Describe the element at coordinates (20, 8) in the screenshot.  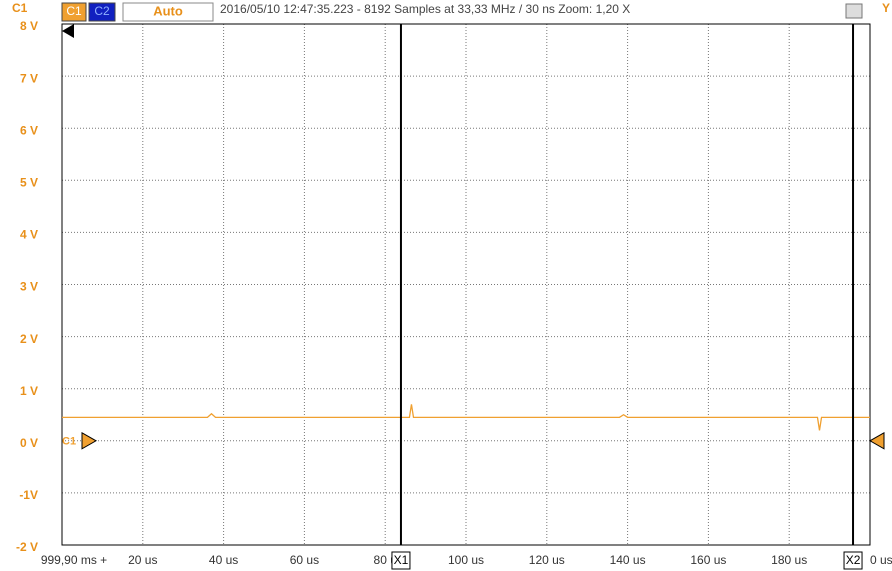
I see `channel-label: C1` at that location.